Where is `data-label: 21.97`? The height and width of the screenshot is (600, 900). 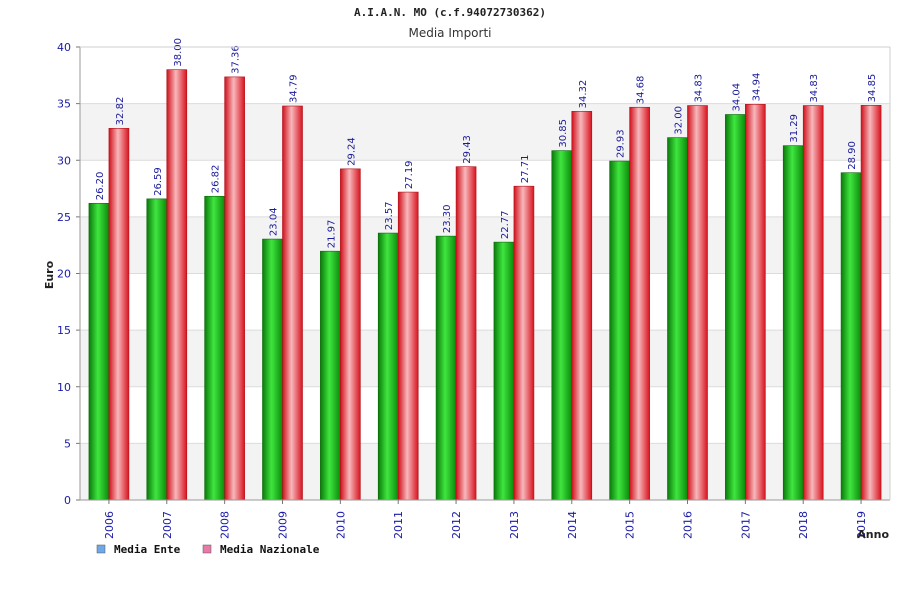
data-label: 21.97 is located at coordinates (331, 234).